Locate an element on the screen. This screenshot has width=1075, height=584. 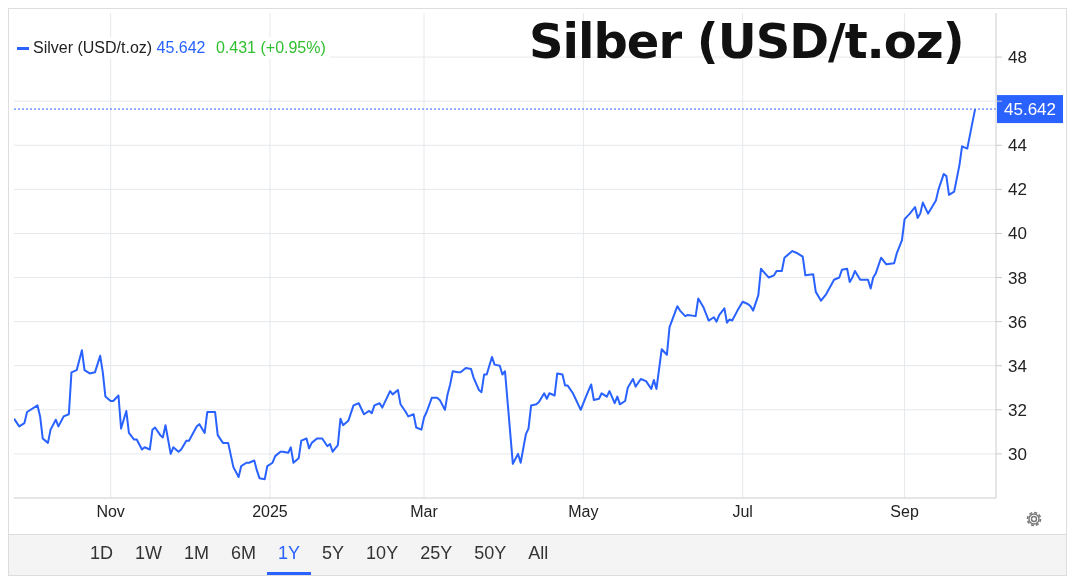
y-tick-label: 34 is located at coordinates (1017, 366).